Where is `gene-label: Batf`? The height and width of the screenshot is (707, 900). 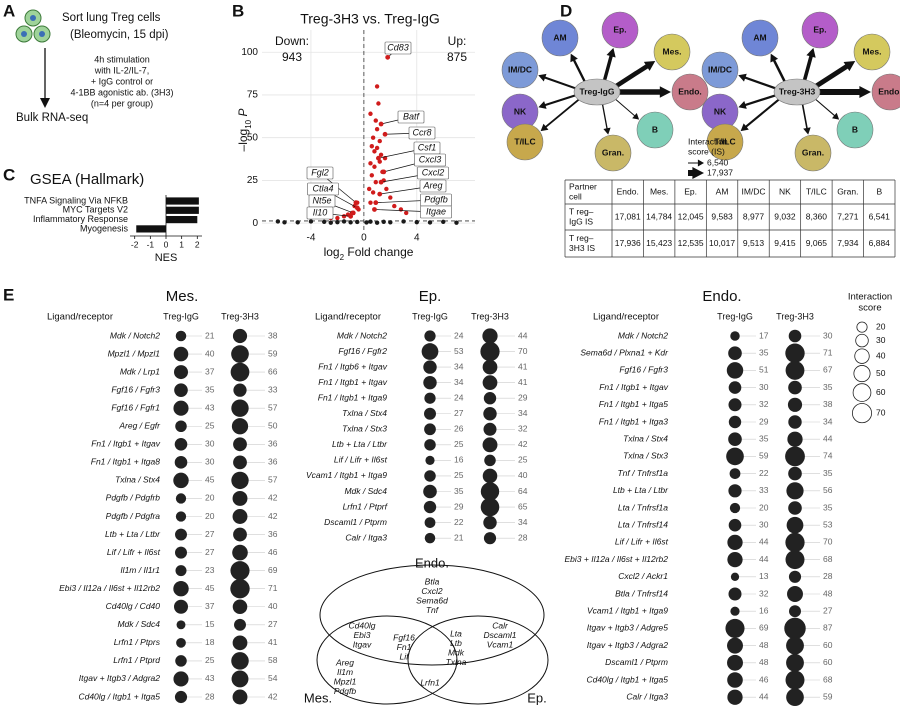
gene-label: Batf is located at coordinates (412, 116).